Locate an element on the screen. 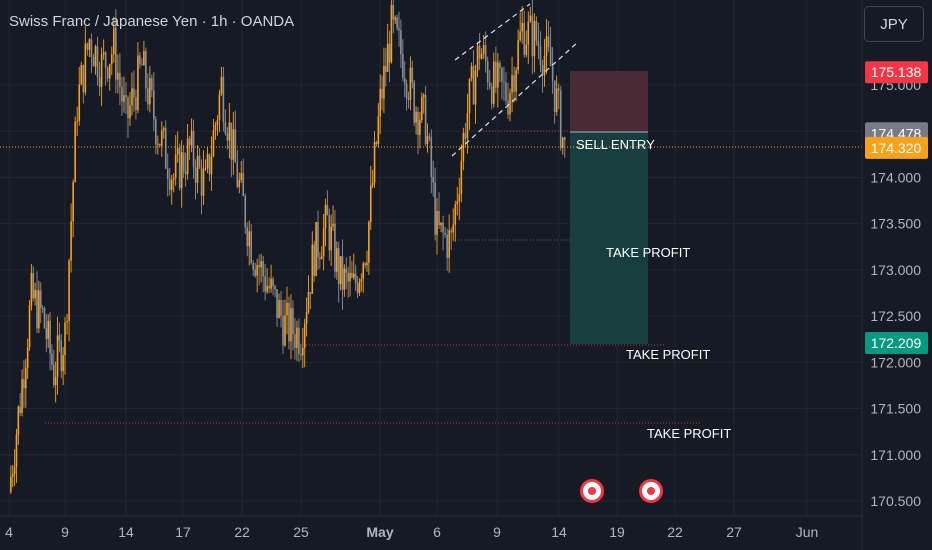  x-tick-label: May is located at coordinates (379, 532).